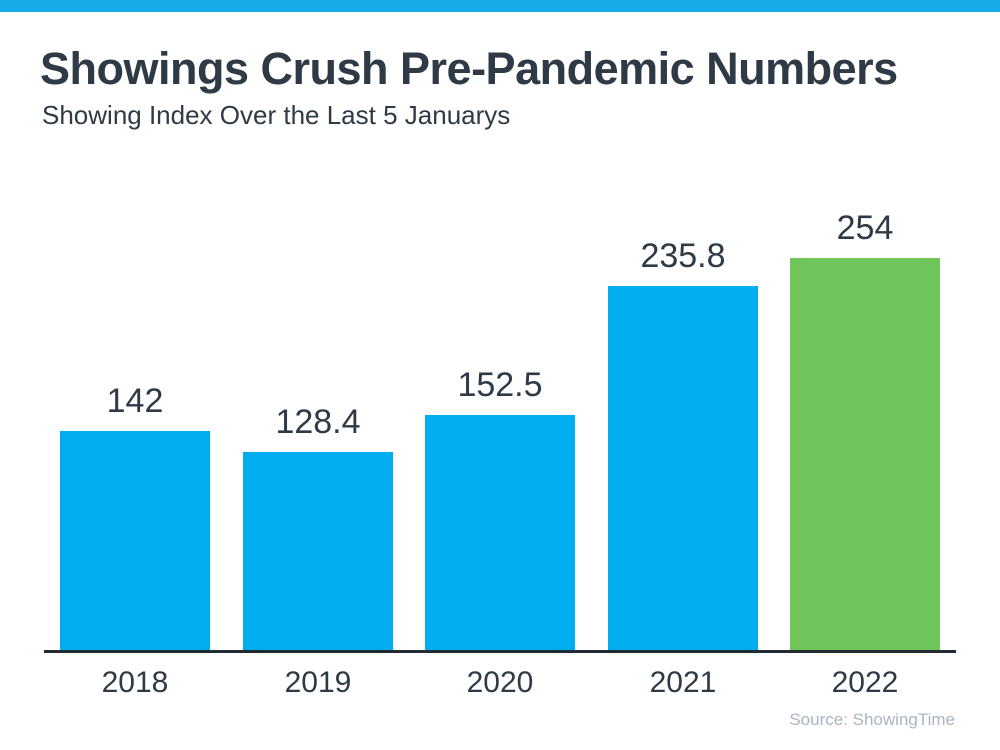  Describe the element at coordinates (683, 256) in the screenshot. I see `bar-value-label-2021: 235.8` at that location.